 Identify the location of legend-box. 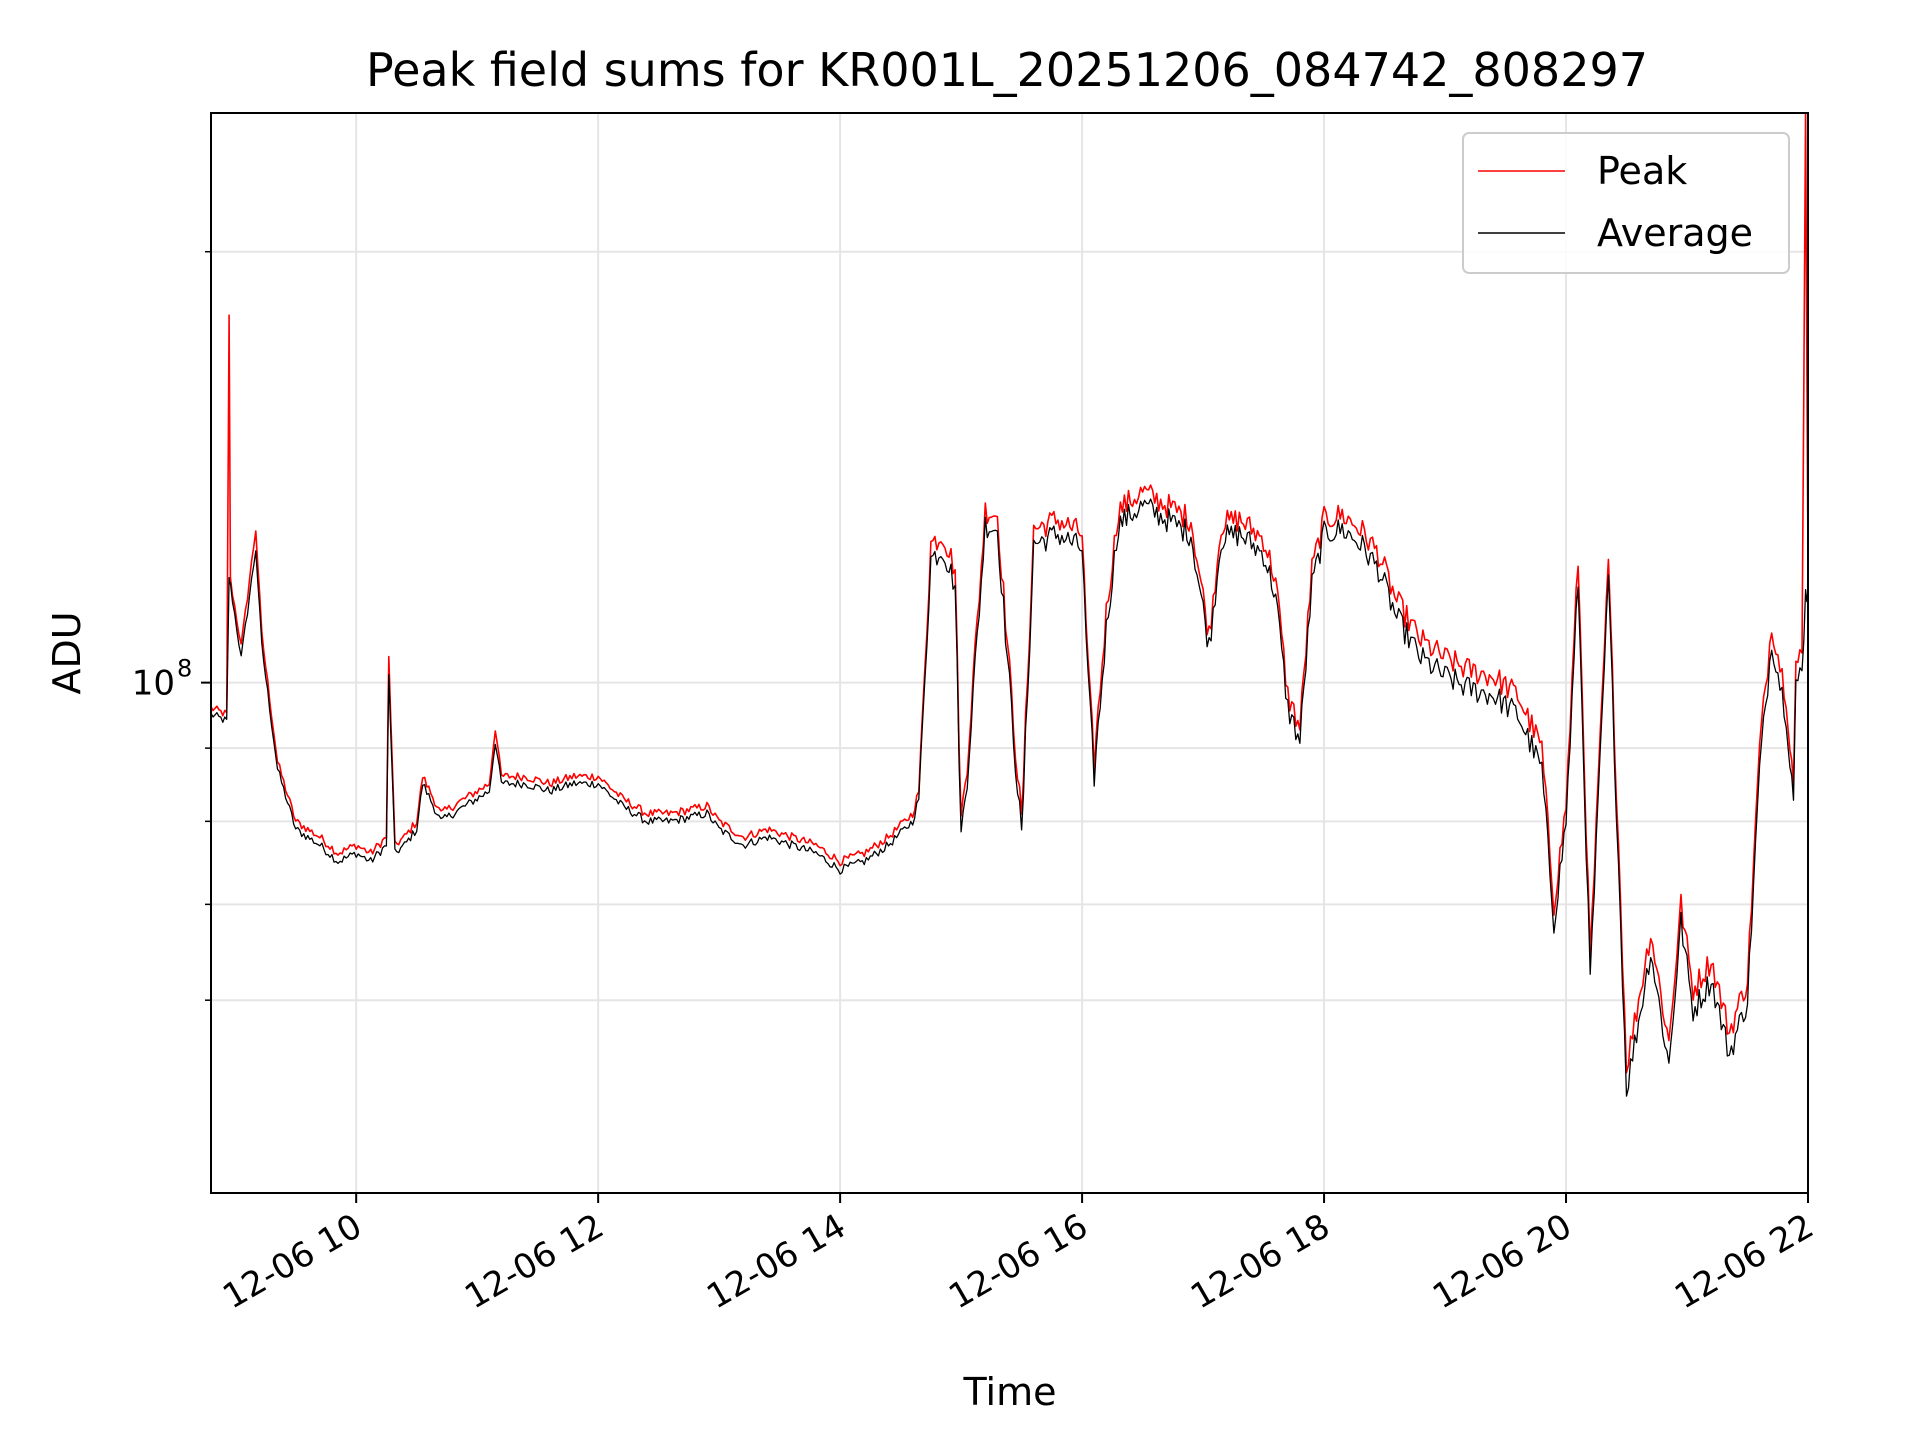
(1626, 203).